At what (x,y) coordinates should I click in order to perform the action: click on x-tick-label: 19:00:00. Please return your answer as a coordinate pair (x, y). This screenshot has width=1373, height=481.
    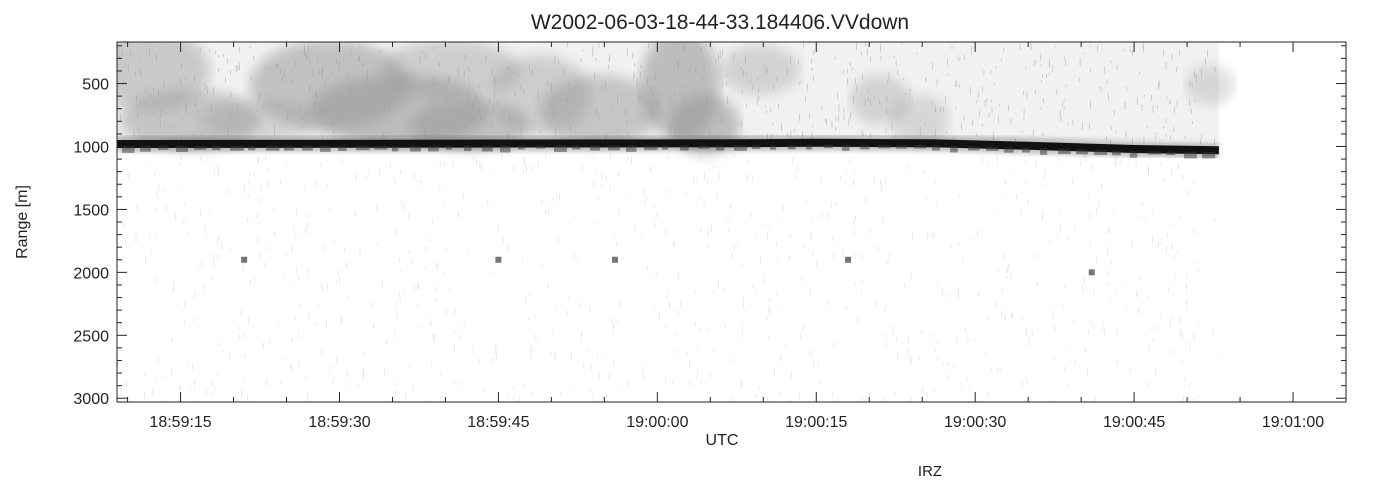
    Looking at the image, I should click on (657, 422).